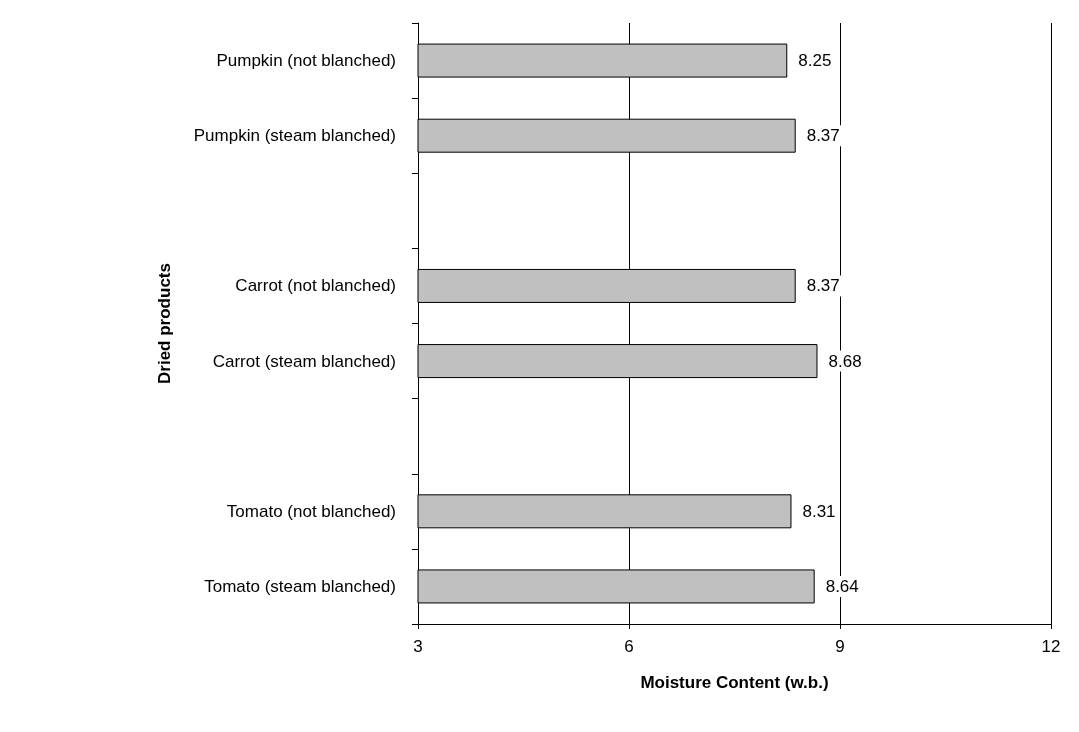 This screenshot has height=732, width=1079. Describe the element at coordinates (306, 61) in the screenshot. I see `y-tick-label: Pumpkin (not blanched)` at that location.